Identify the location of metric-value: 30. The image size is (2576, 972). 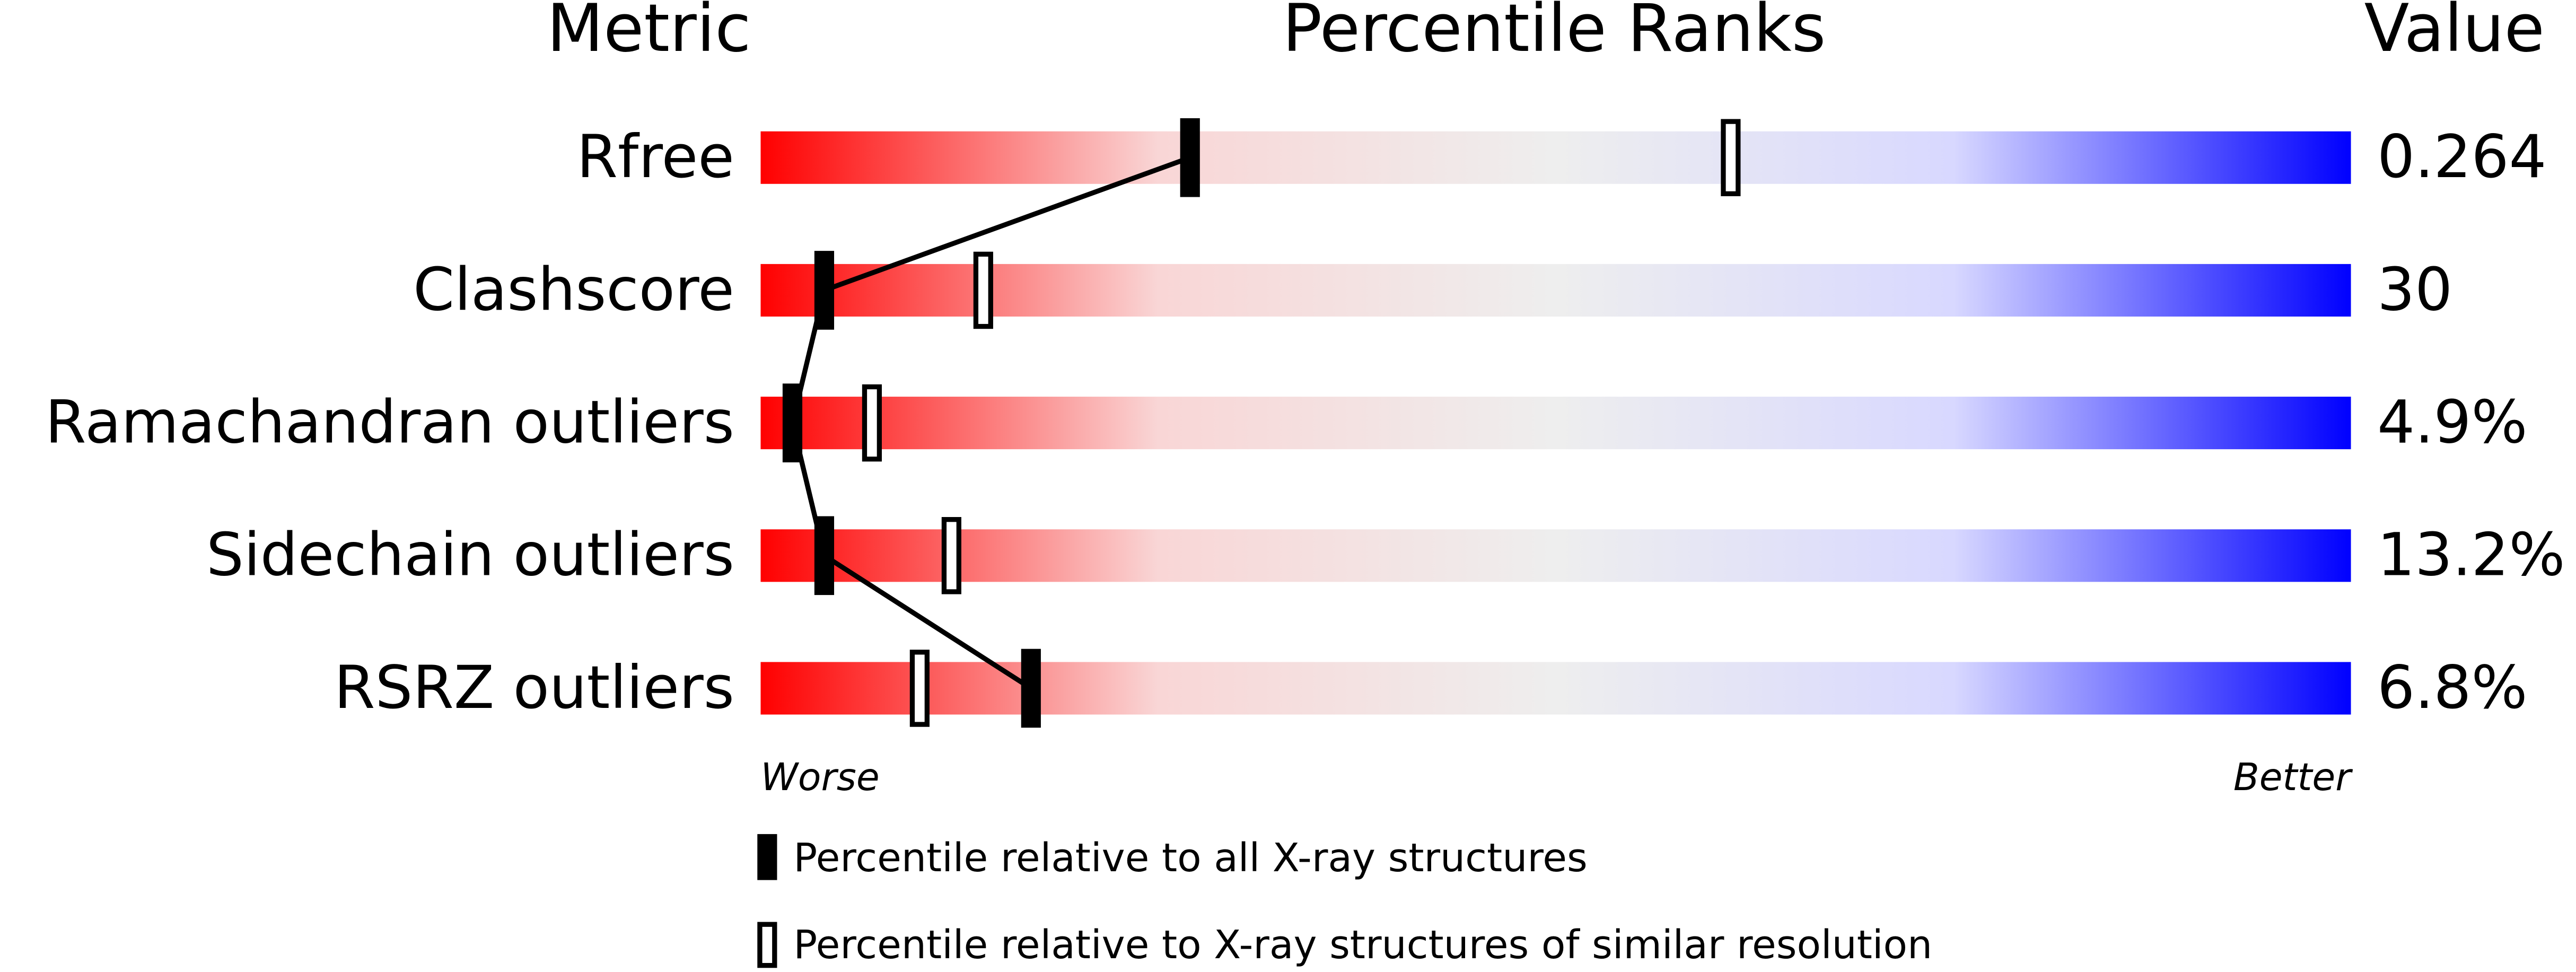
(2414, 290).